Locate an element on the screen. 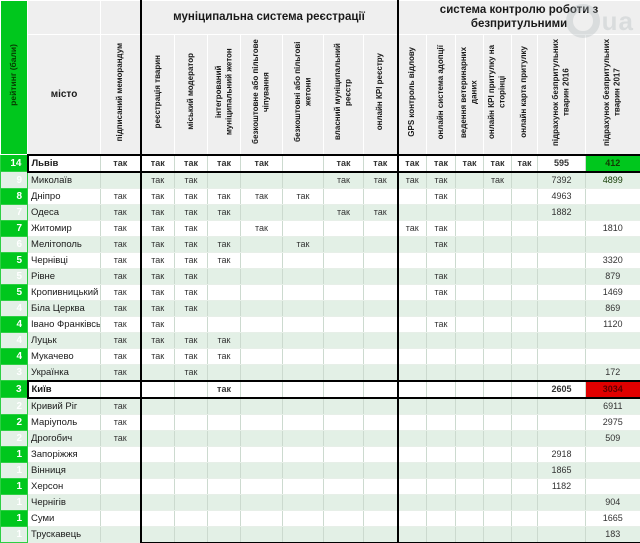 The height and width of the screenshot is (543, 640). city-cell: Дніпро is located at coordinates (64, 196).